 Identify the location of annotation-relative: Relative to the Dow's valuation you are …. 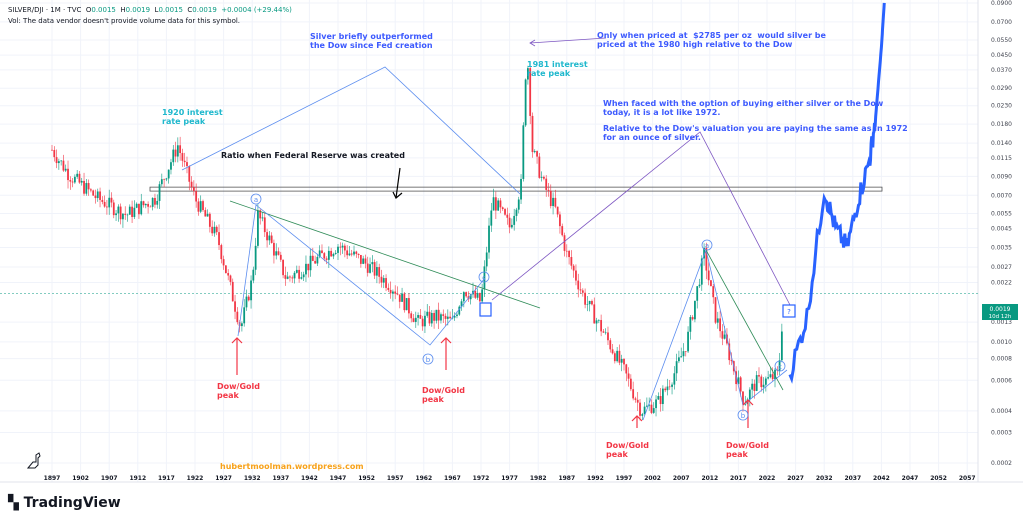
(755, 133).